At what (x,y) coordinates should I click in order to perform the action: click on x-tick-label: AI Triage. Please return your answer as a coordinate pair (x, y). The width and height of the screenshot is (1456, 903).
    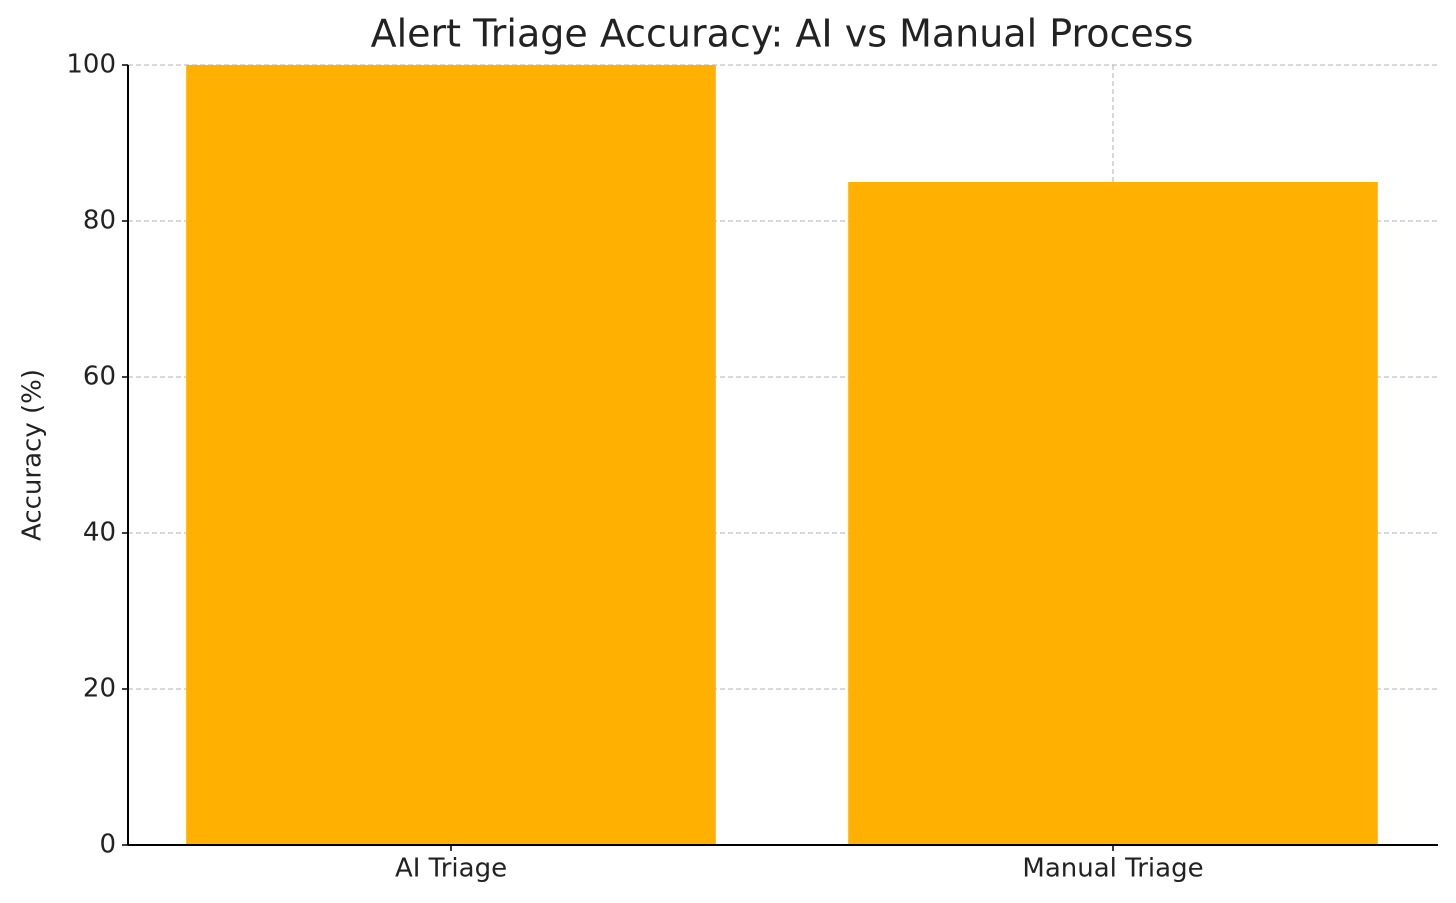
    Looking at the image, I should click on (451, 869).